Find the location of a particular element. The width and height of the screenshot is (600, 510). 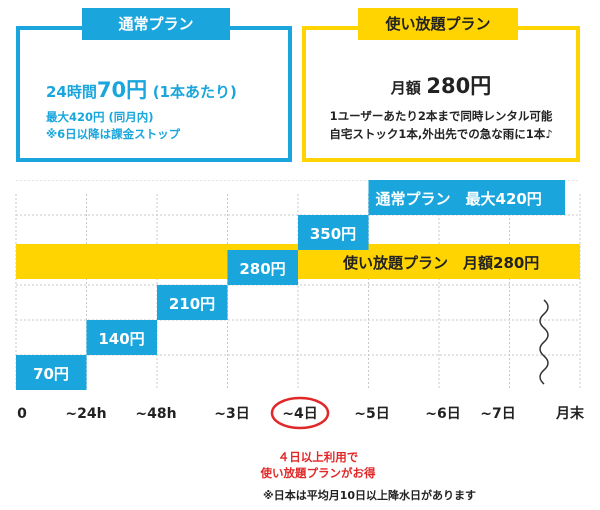

x-tick-label: ~7日 is located at coordinates (497, 414).